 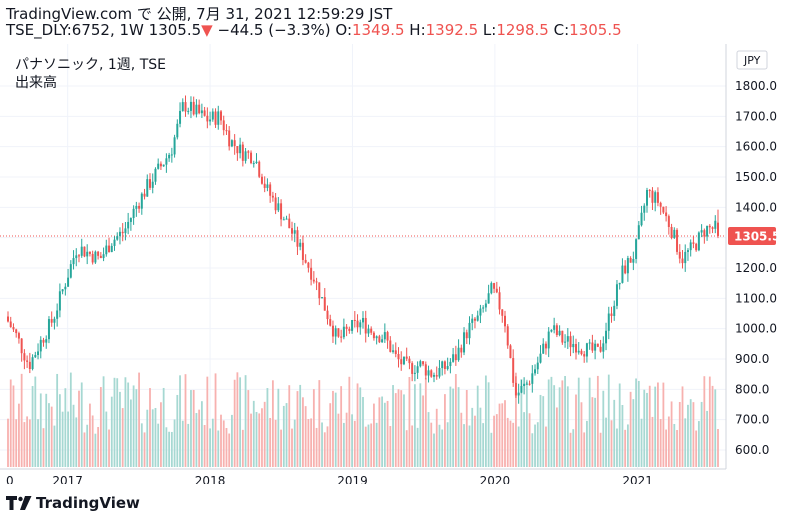 What do you see at coordinates (73, 503) in the screenshot?
I see `footer-brand: TradingView` at bounding box center [73, 503].